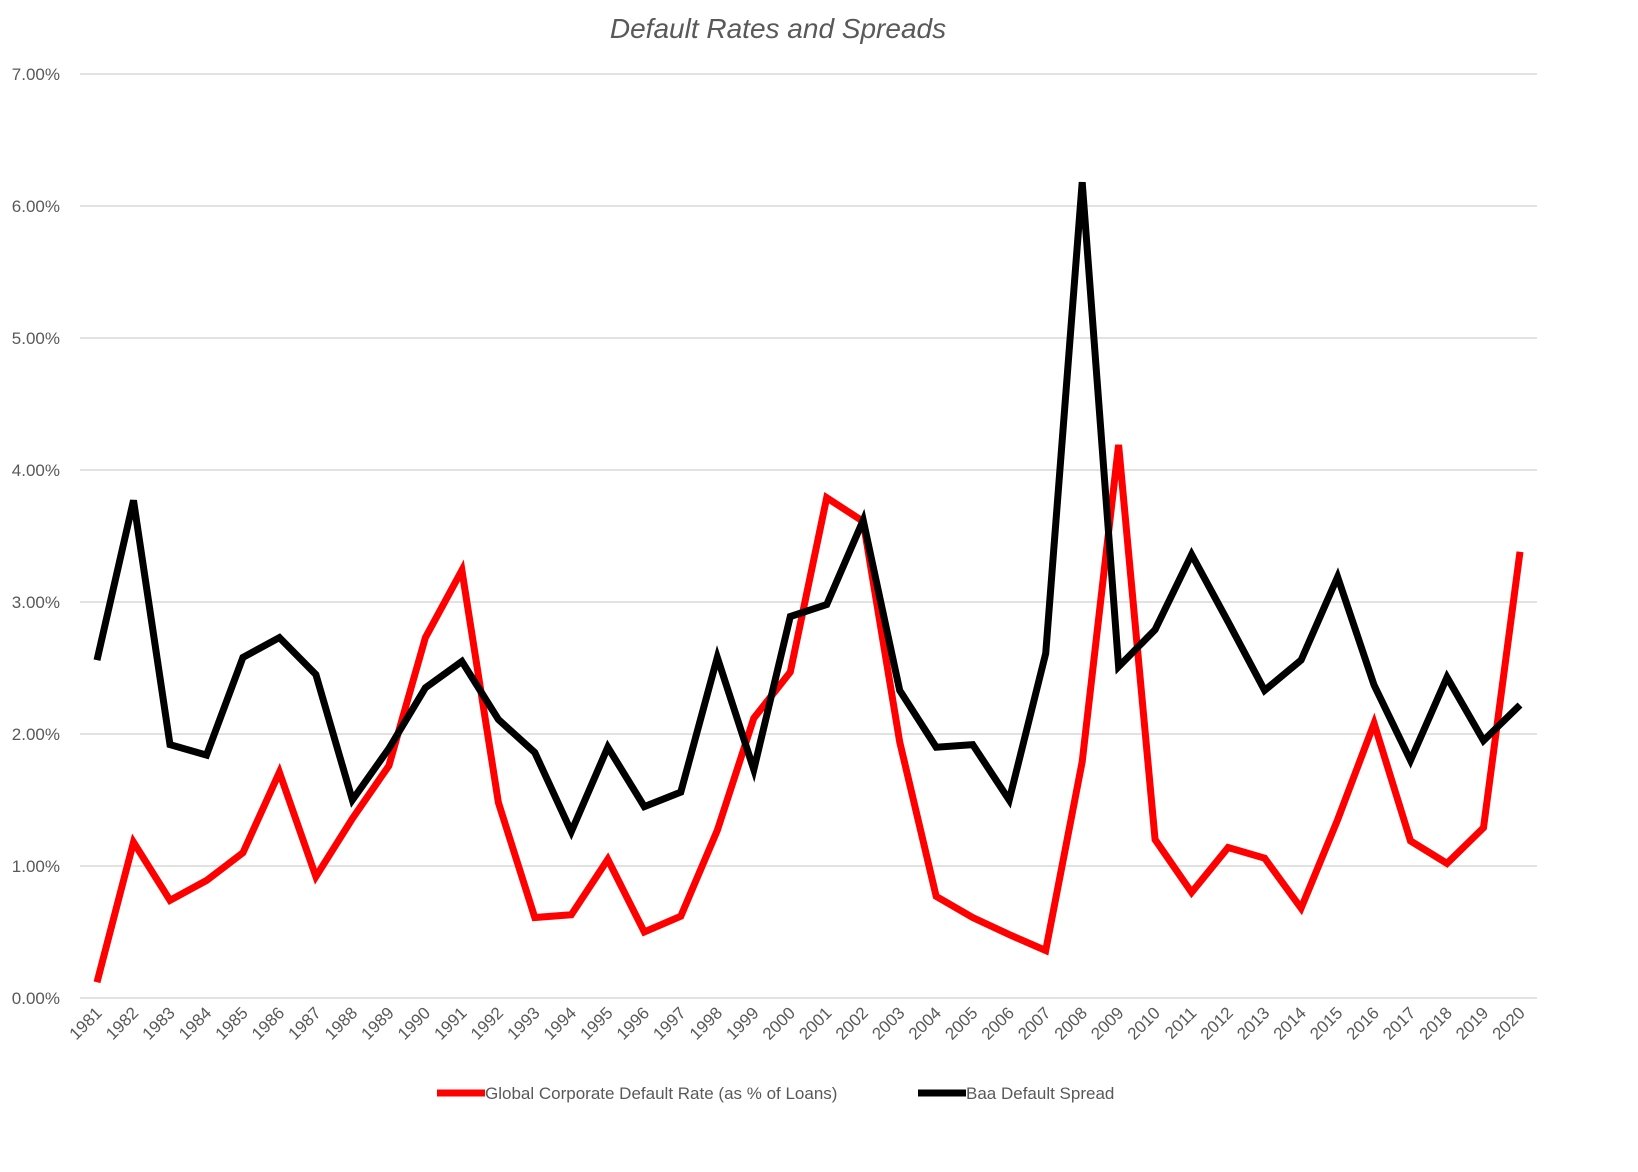 The width and height of the screenshot is (1638, 1172). What do you see at coordinates (487, 1023) in the screenshot?
I see `x-tick-label: 1992` at bounding box center [487, 1023].